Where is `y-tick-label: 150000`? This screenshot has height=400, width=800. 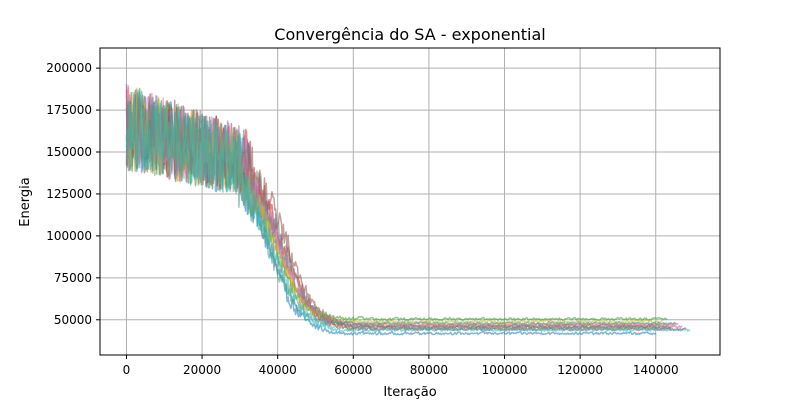 y-tick-label: 150000 is located at coordinates (69, 152).